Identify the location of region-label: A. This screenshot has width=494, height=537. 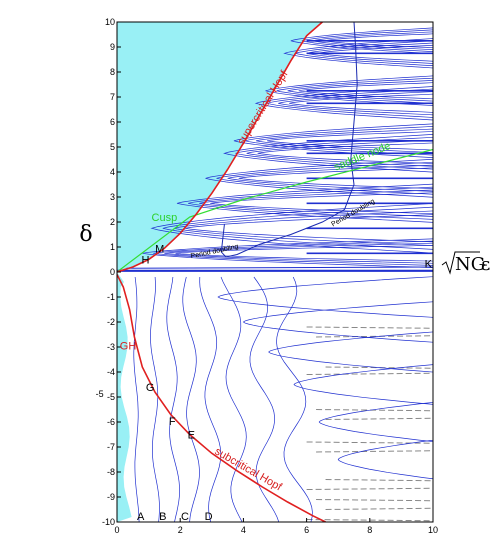
(141, 517).